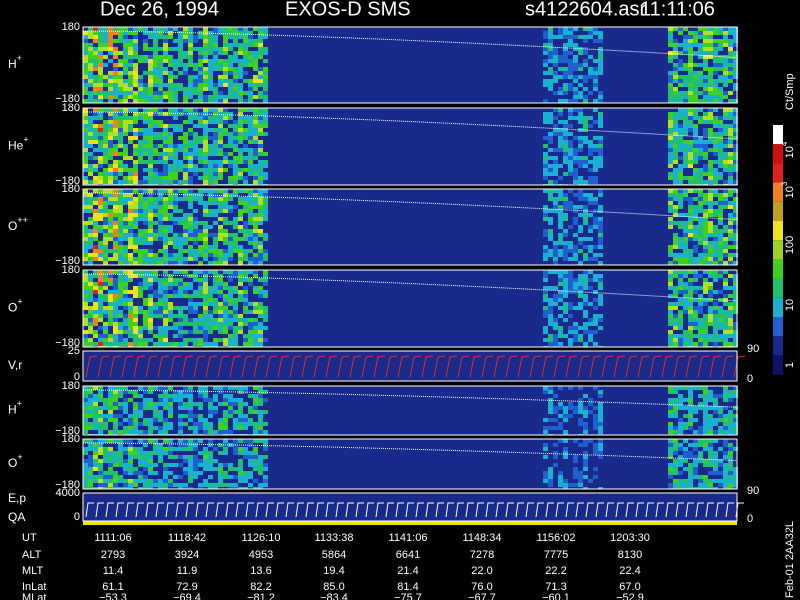  I want to click on label-sup: +, so click(19, 404).